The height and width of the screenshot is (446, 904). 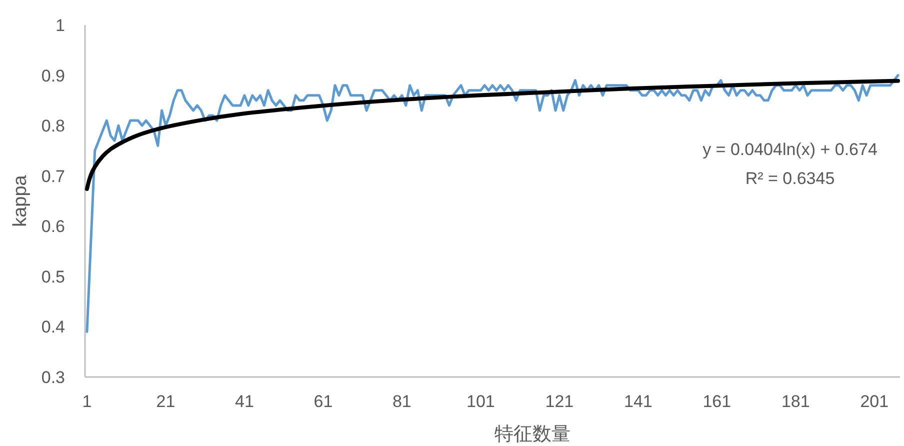 I want to click on x-tick-label: 201, so click(x=874, y=401).